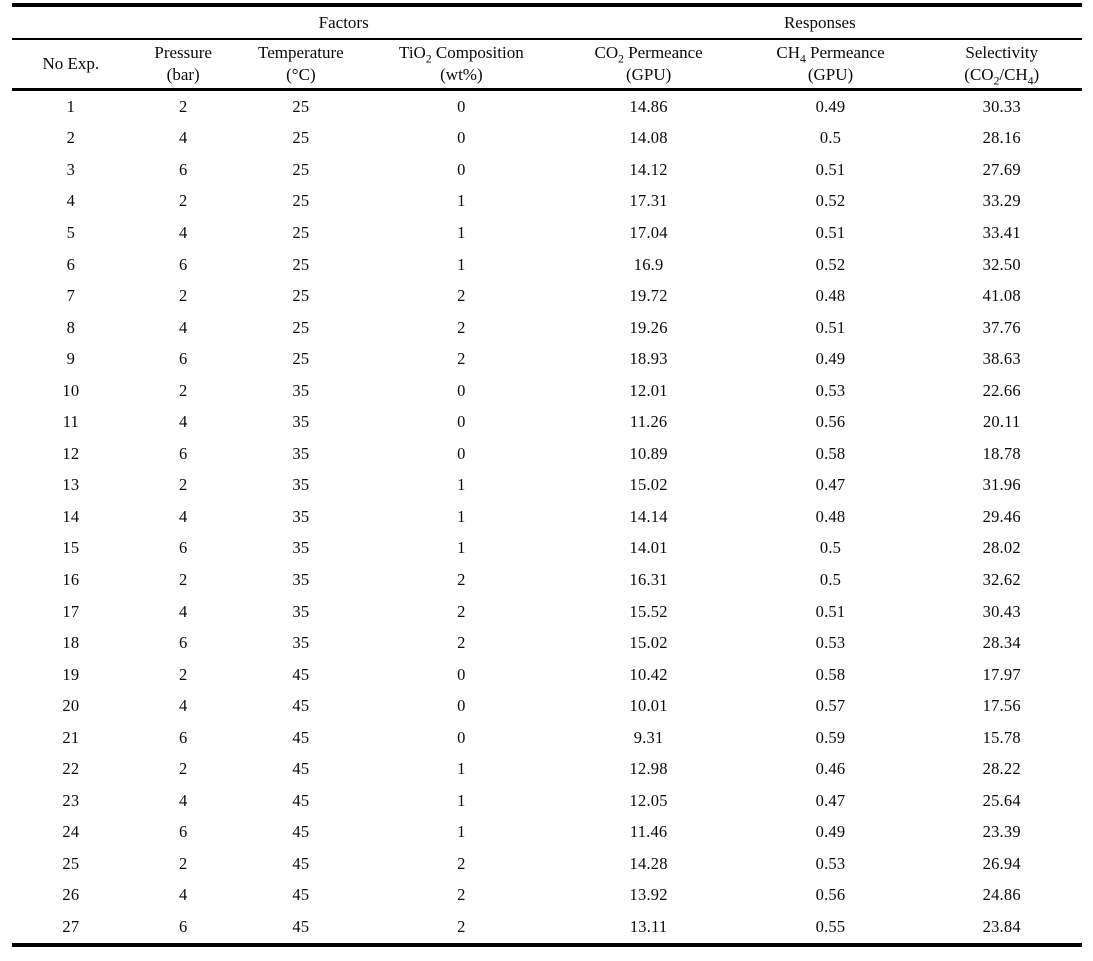  I want to click on column-header-co2-permeance: CO2 Permeance (GPU), so click(648, 65).